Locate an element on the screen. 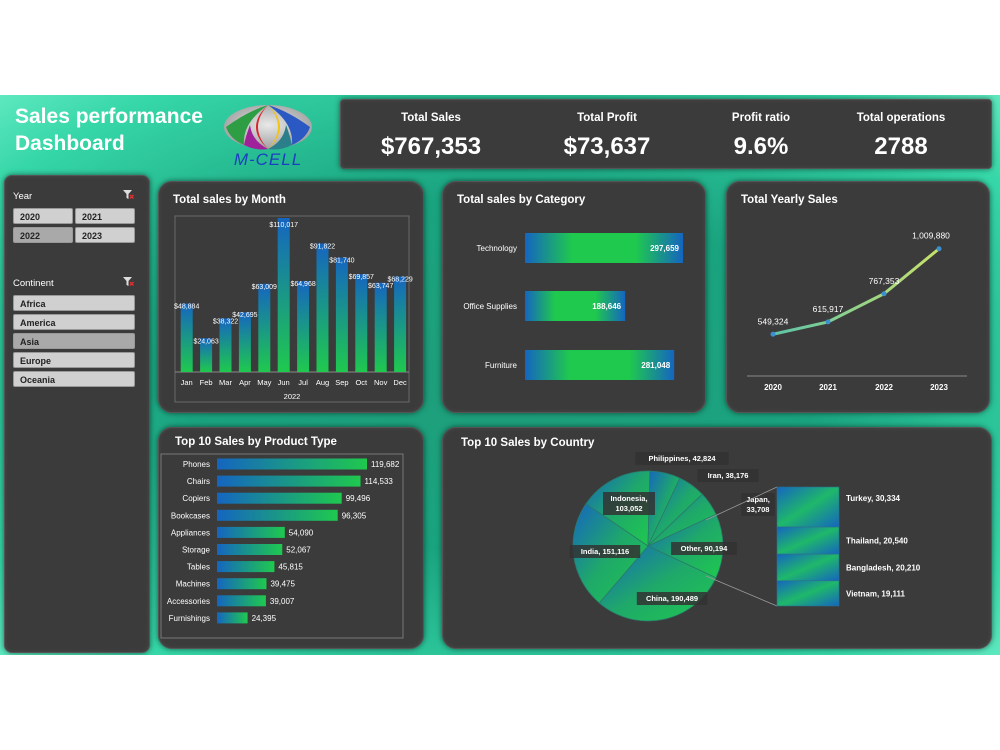 Image resolution: width=1000 pixels, height=750 pixels. stack-segment-turkey is located at coordinates (808, 507).